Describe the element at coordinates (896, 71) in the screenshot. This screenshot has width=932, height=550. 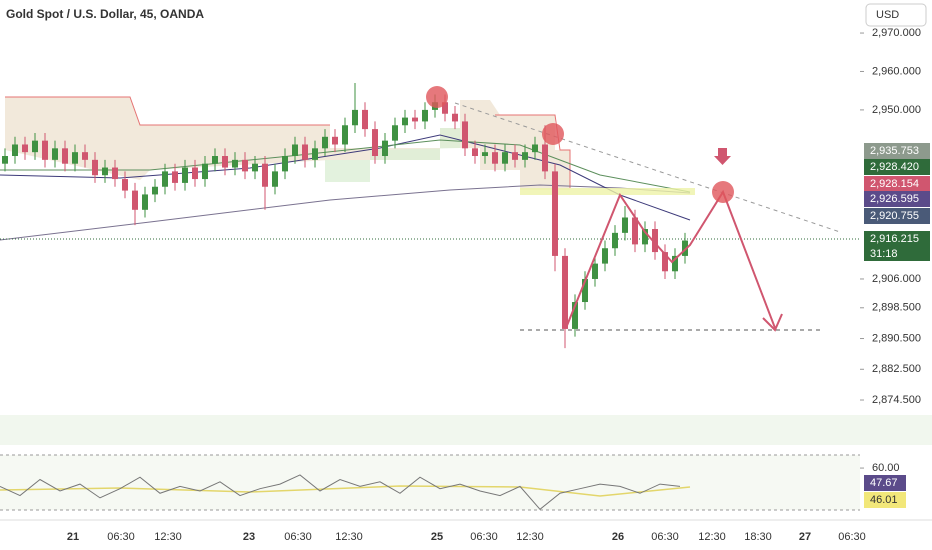
I see `y-tick-label: 2,960.000` at that location.